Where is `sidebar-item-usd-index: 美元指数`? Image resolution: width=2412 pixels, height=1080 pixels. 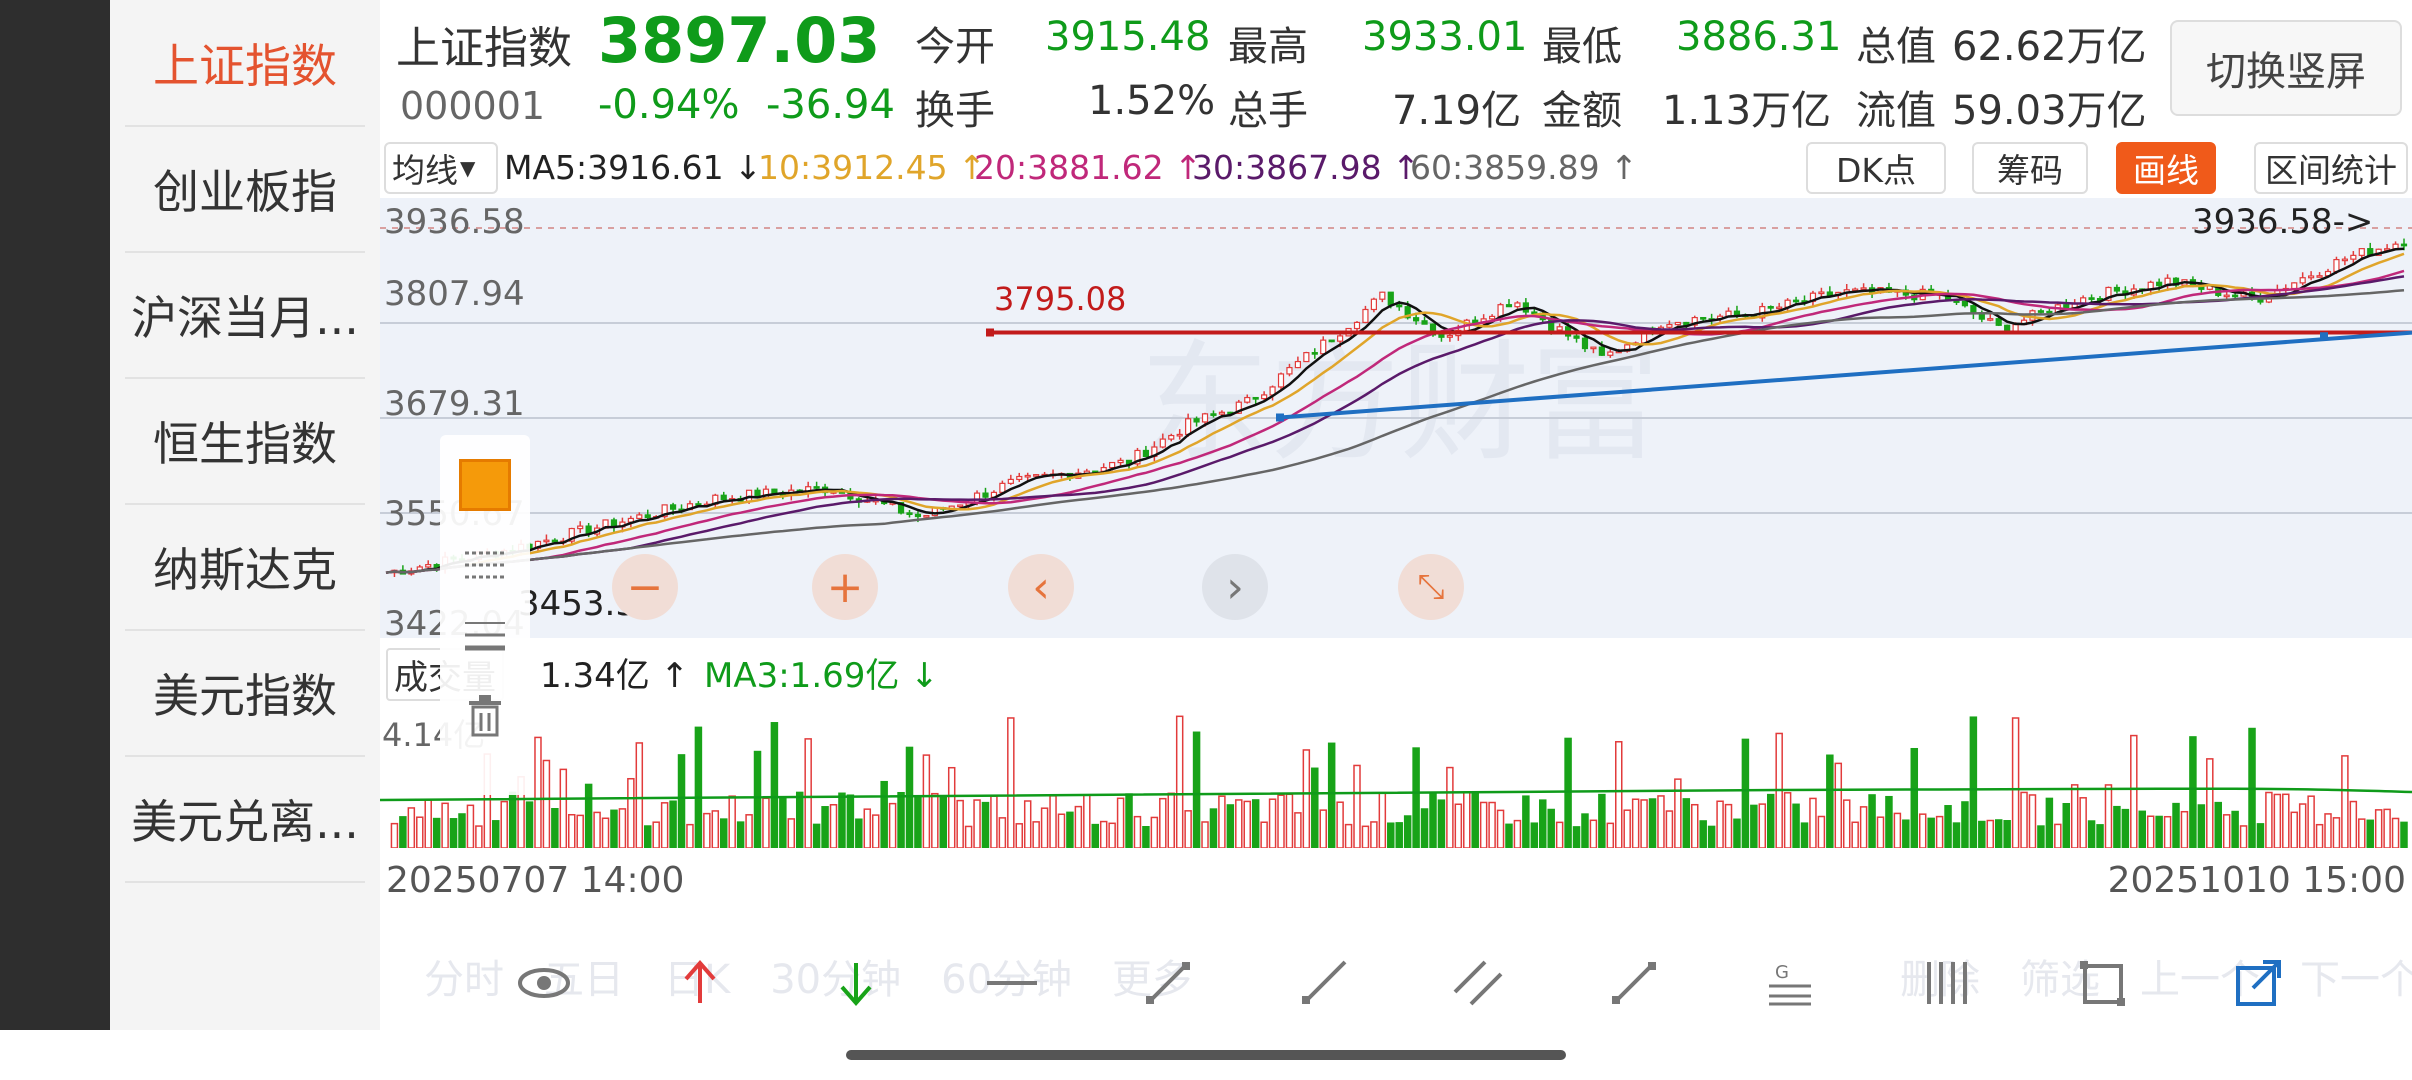 sidebar-item-usd-index: 美元指数 is located at coordinates (245, 696).